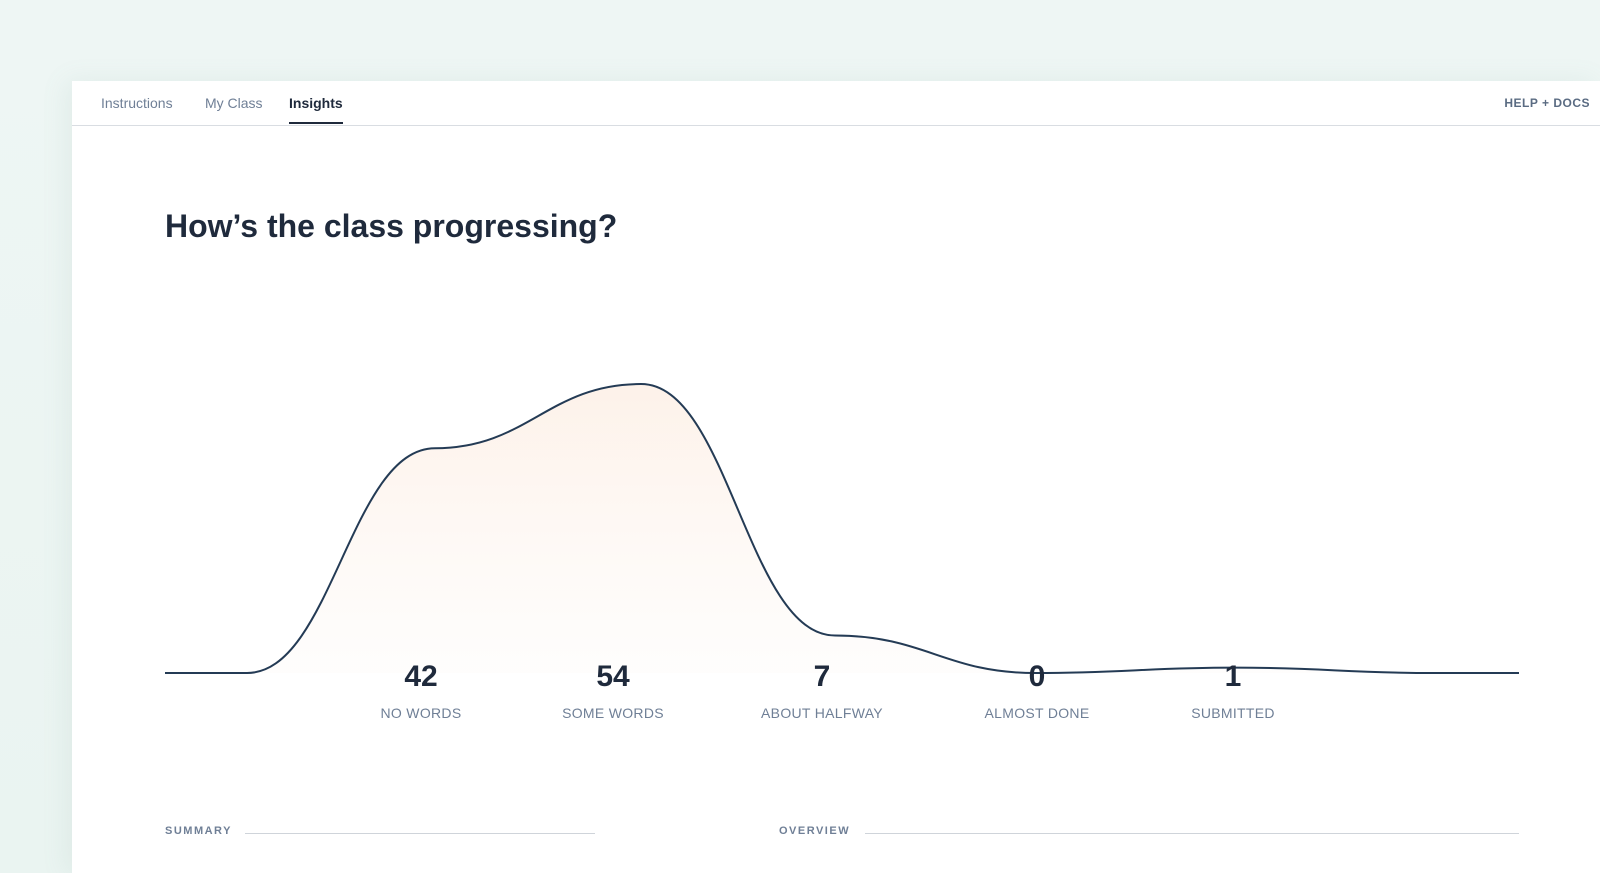 This screenshot has width=1600, height=873. What do you see at coordinates (421, 676) in the screenshot?
I see `stat-value: 42` at bounding box center [421, 676].